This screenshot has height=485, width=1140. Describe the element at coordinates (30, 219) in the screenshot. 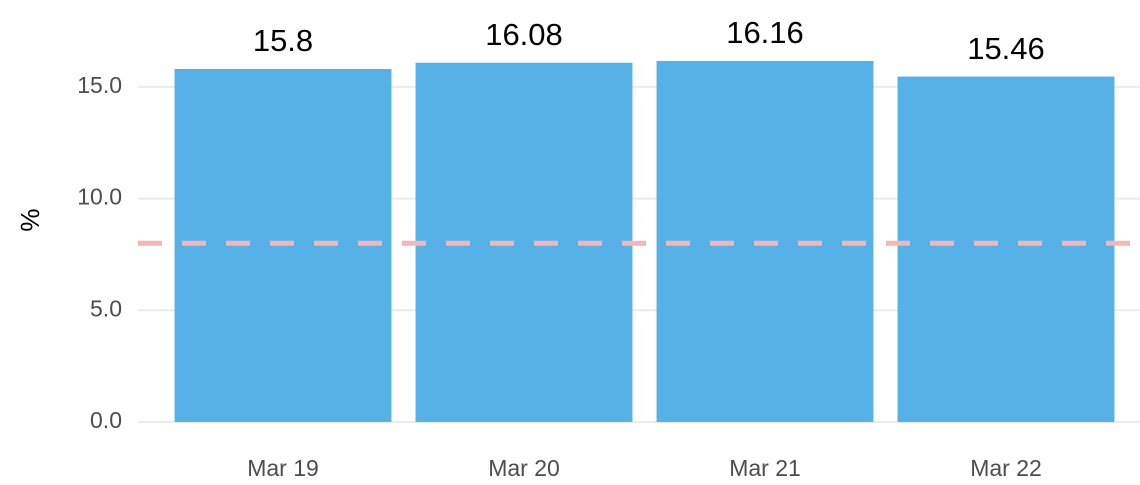

I see `y-axis-label: %` at that location.